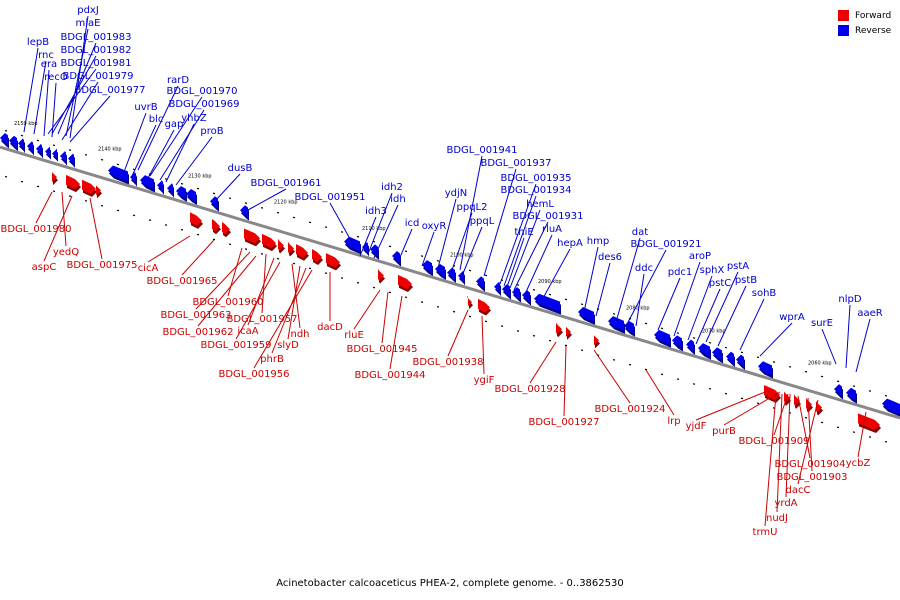  What do you see at coordinates (95, 37) in the screenshot?
I see `reverse-gene-label: BDGL_001983` at bounding box center [95, 37].